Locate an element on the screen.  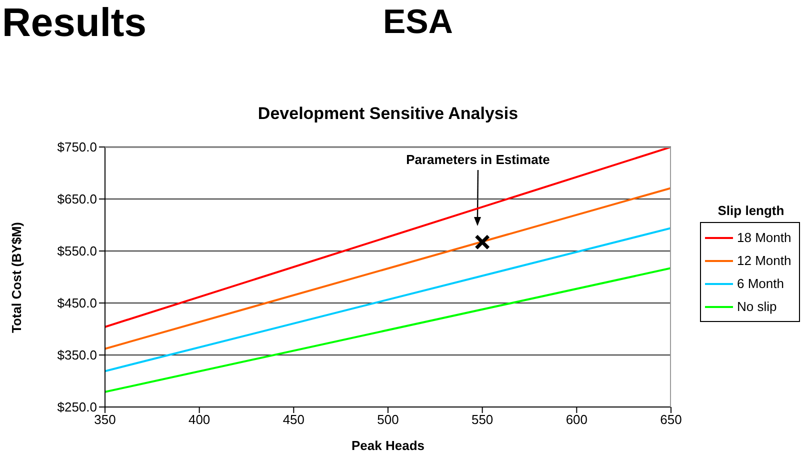
y-tick-label: $650.0 is located at coordinates (77, 199).